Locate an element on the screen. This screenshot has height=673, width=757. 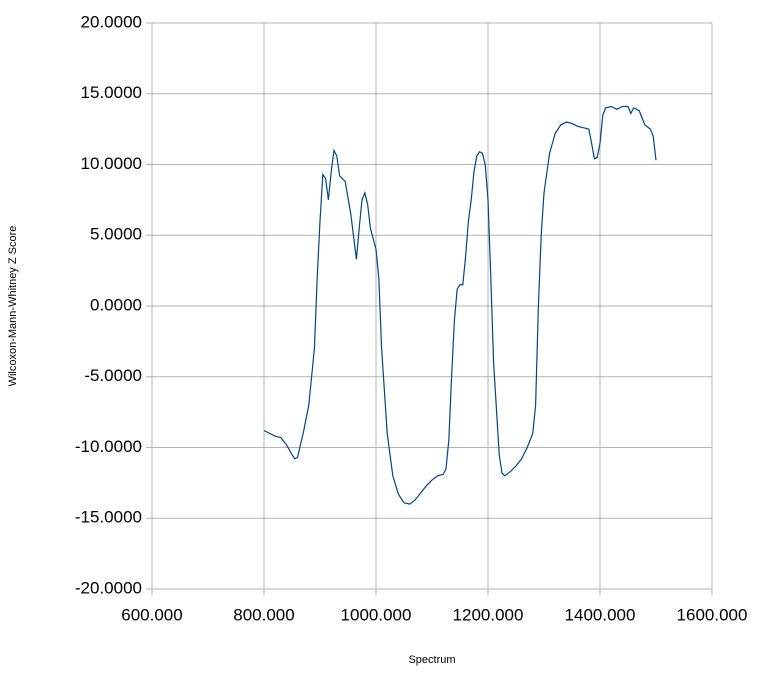
y-tick-label: -15.0000 is located at coordinates (108, 517).